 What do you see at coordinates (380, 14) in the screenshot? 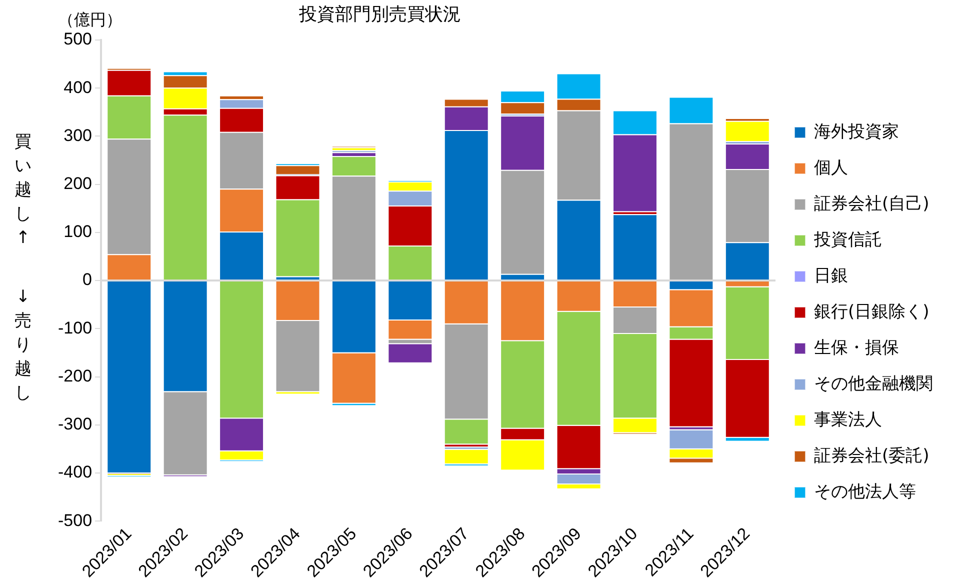
I see `chart-title: 投資部門別売買状況` at bounding box center [380, 14].